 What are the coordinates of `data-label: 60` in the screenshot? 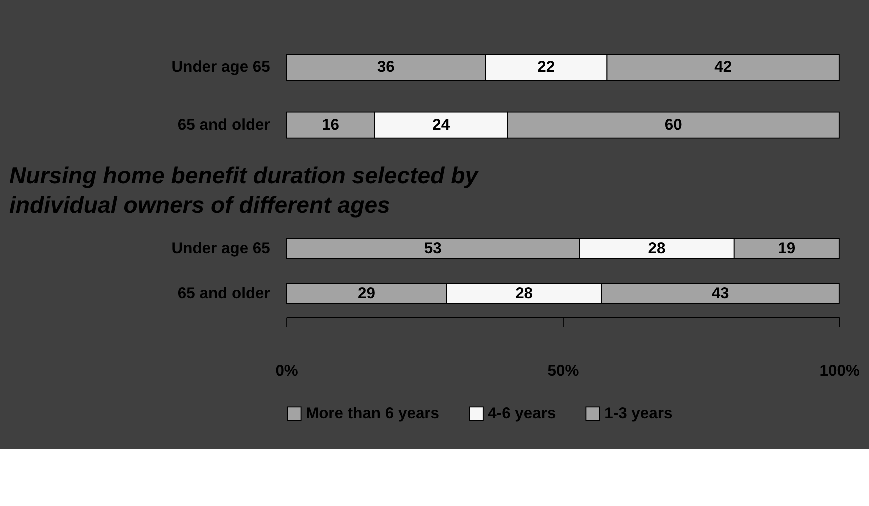 It's located at (673, 125).